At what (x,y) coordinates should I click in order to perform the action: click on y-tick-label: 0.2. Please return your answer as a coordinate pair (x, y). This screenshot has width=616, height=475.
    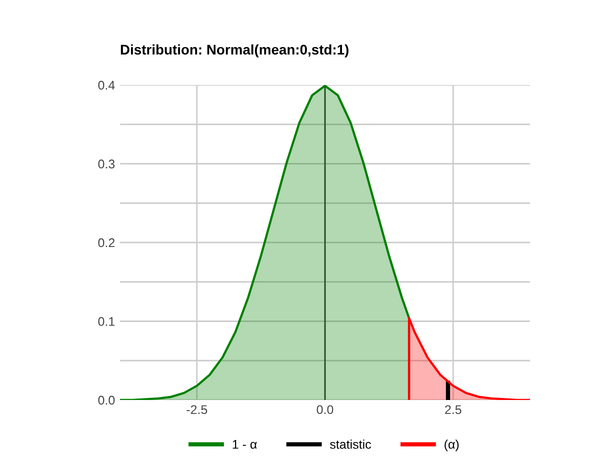
    Looking at the image, I should click on (106, 243).